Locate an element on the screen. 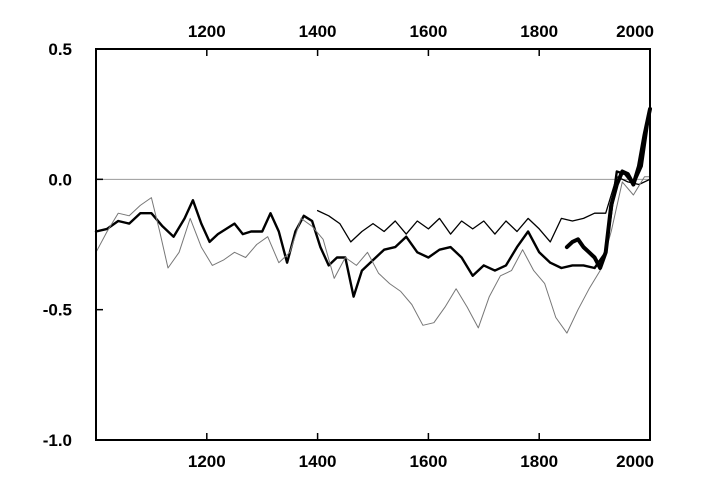 The image size is (714, 487). x-tick-label-bottom: 1600 is located at coordinates (428, 461).